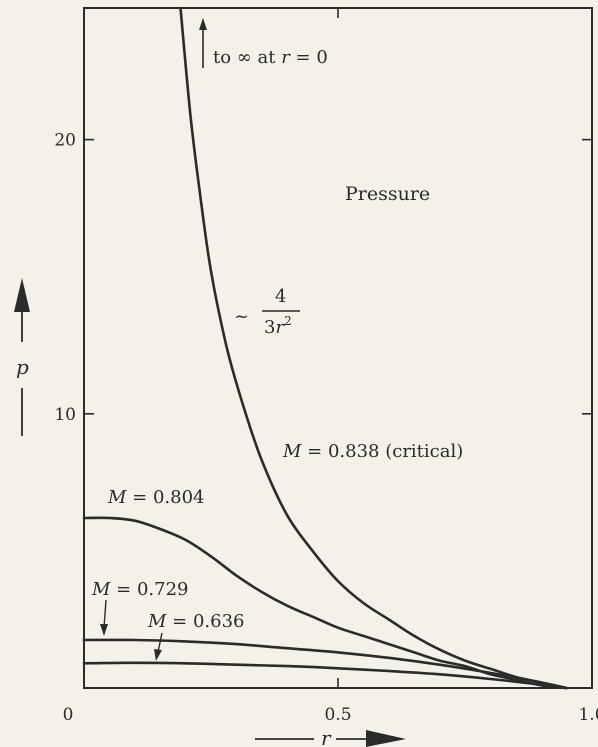  I want to click on label-m-0636: M = 0.636, so click(196, 621).